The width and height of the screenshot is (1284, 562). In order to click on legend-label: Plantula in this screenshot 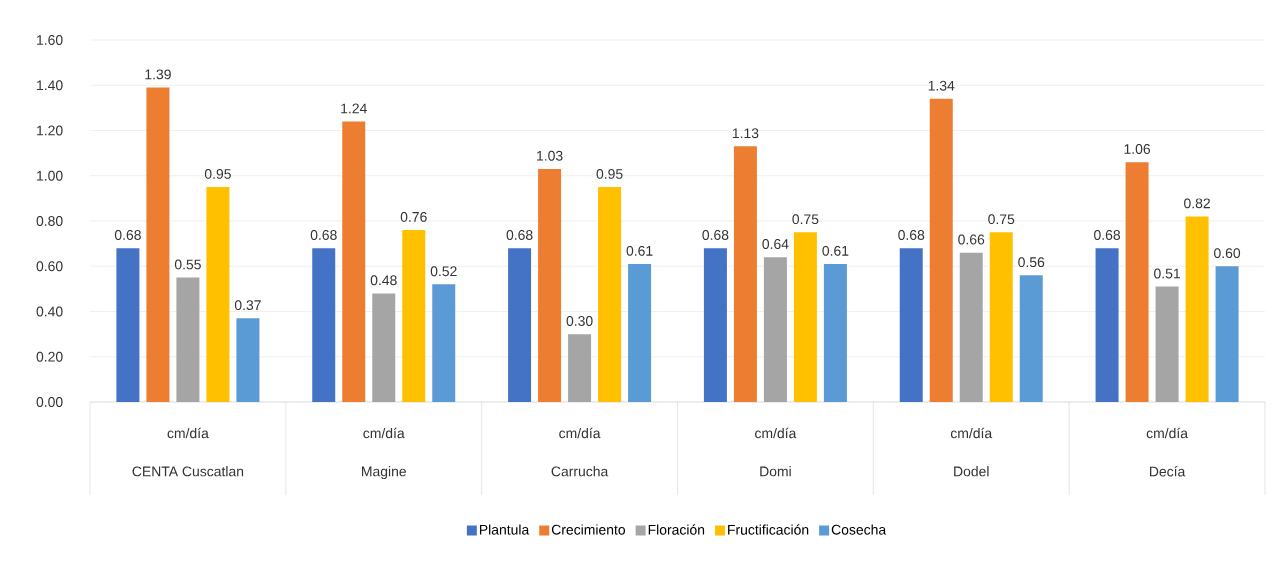, I will do `click(504, 529)`.